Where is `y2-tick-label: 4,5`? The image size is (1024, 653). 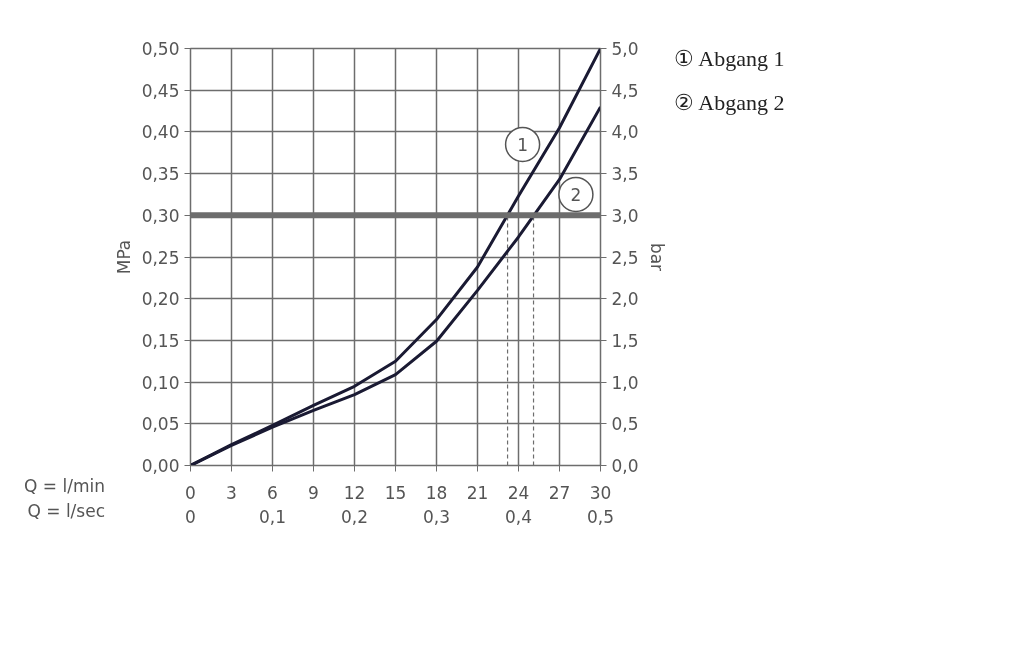 y2-tick-label: 4,5 is located at coordinates (625, 90).